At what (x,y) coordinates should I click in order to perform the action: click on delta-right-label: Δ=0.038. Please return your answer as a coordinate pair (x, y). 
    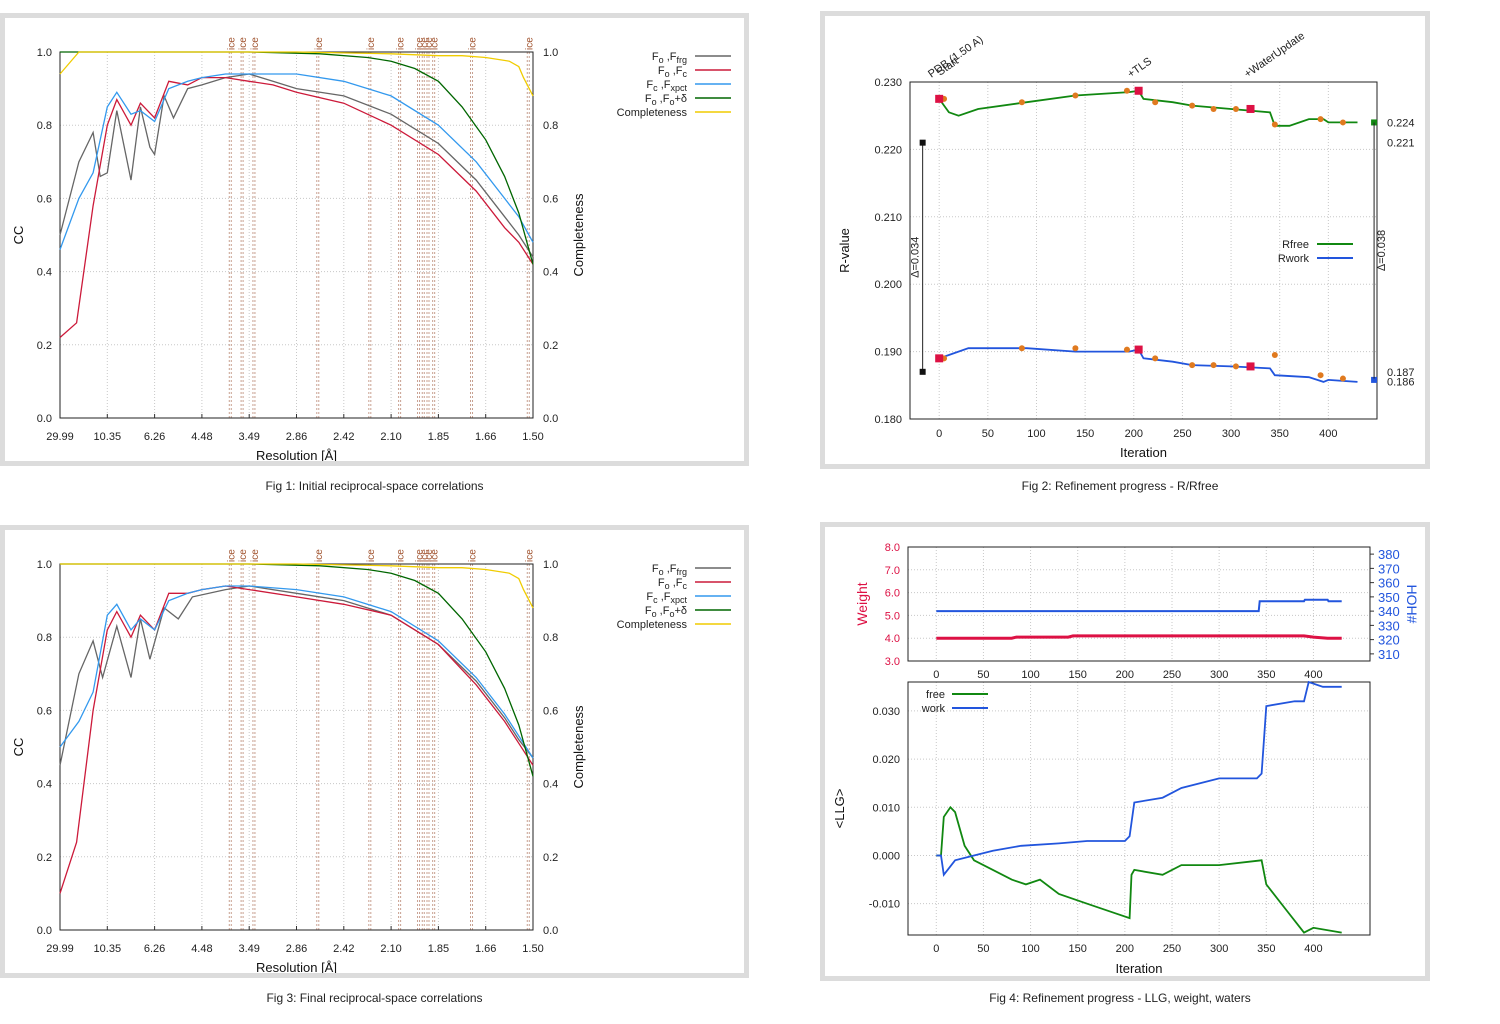
    Looking at the image, I should click on (1382, 250).